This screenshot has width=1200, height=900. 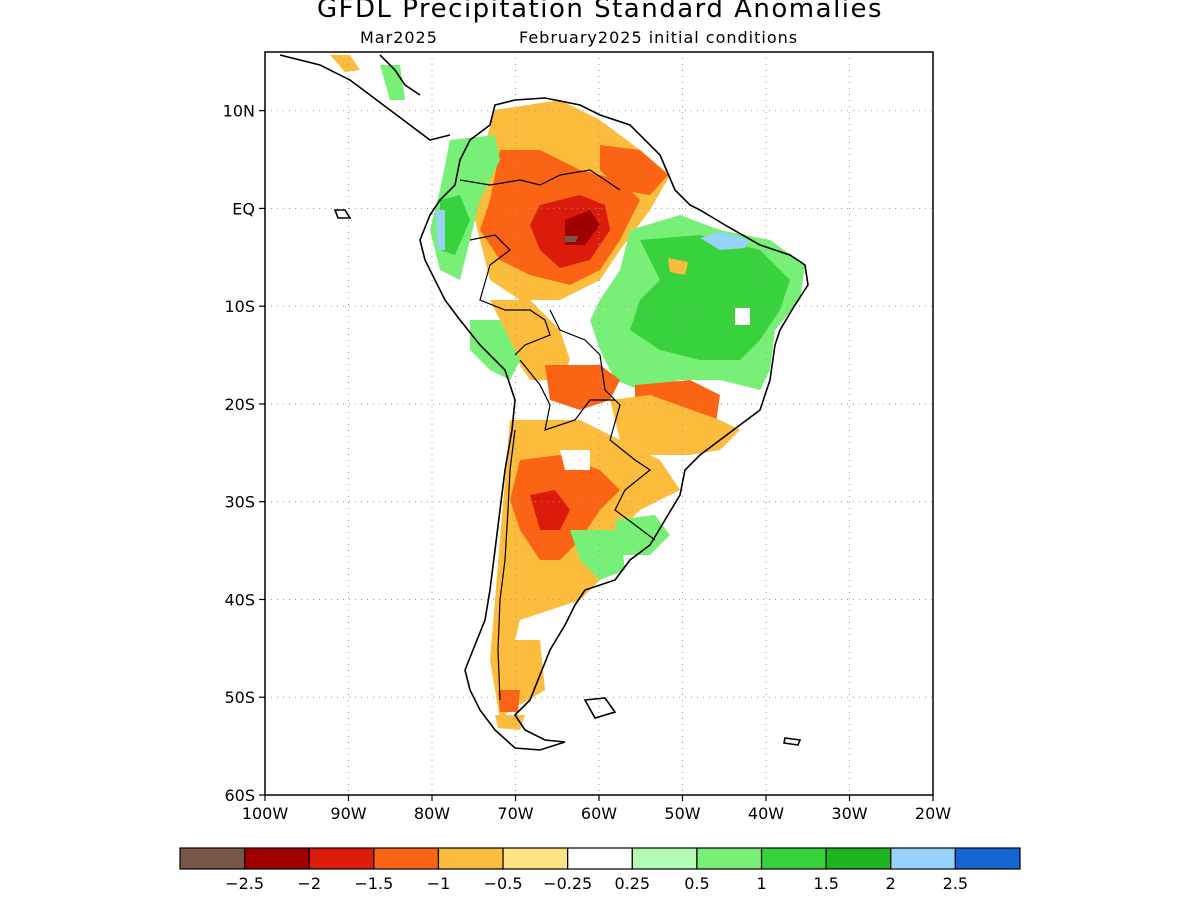 What do you see at coordinates (515, 813) in the screenshot?
I see `x-tick-label: 70W` at bounding box center [515, 813].